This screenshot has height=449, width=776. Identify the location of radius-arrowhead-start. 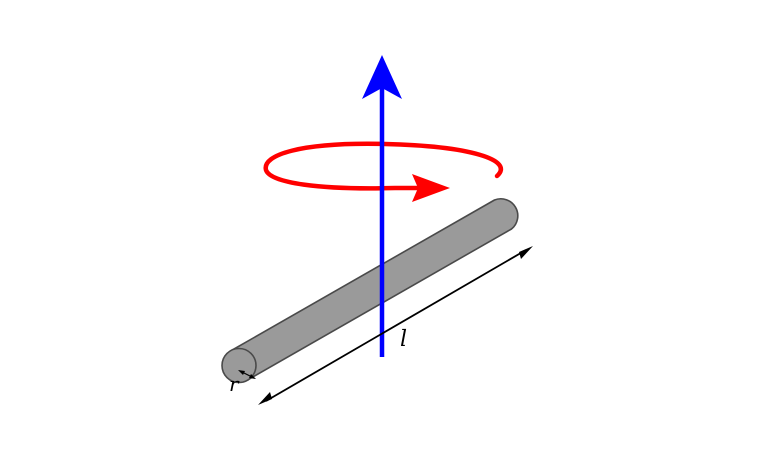
(241, 372).